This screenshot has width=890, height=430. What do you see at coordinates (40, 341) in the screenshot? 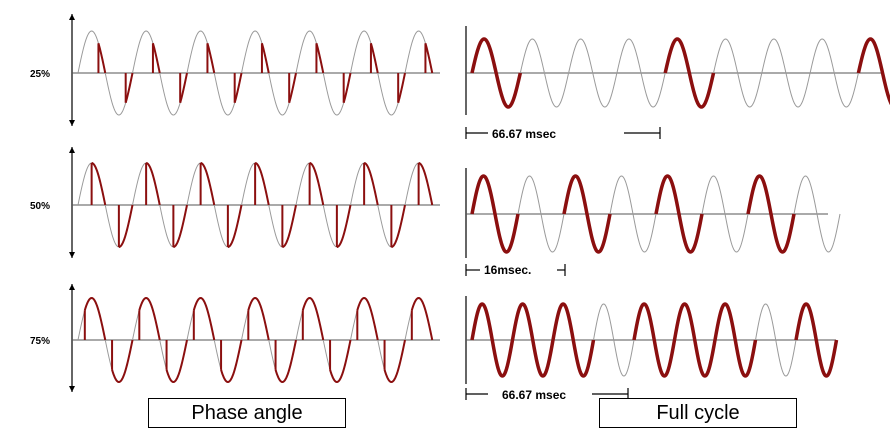
I see `percent-label-75: 75%` at bounding box center [40, 341].